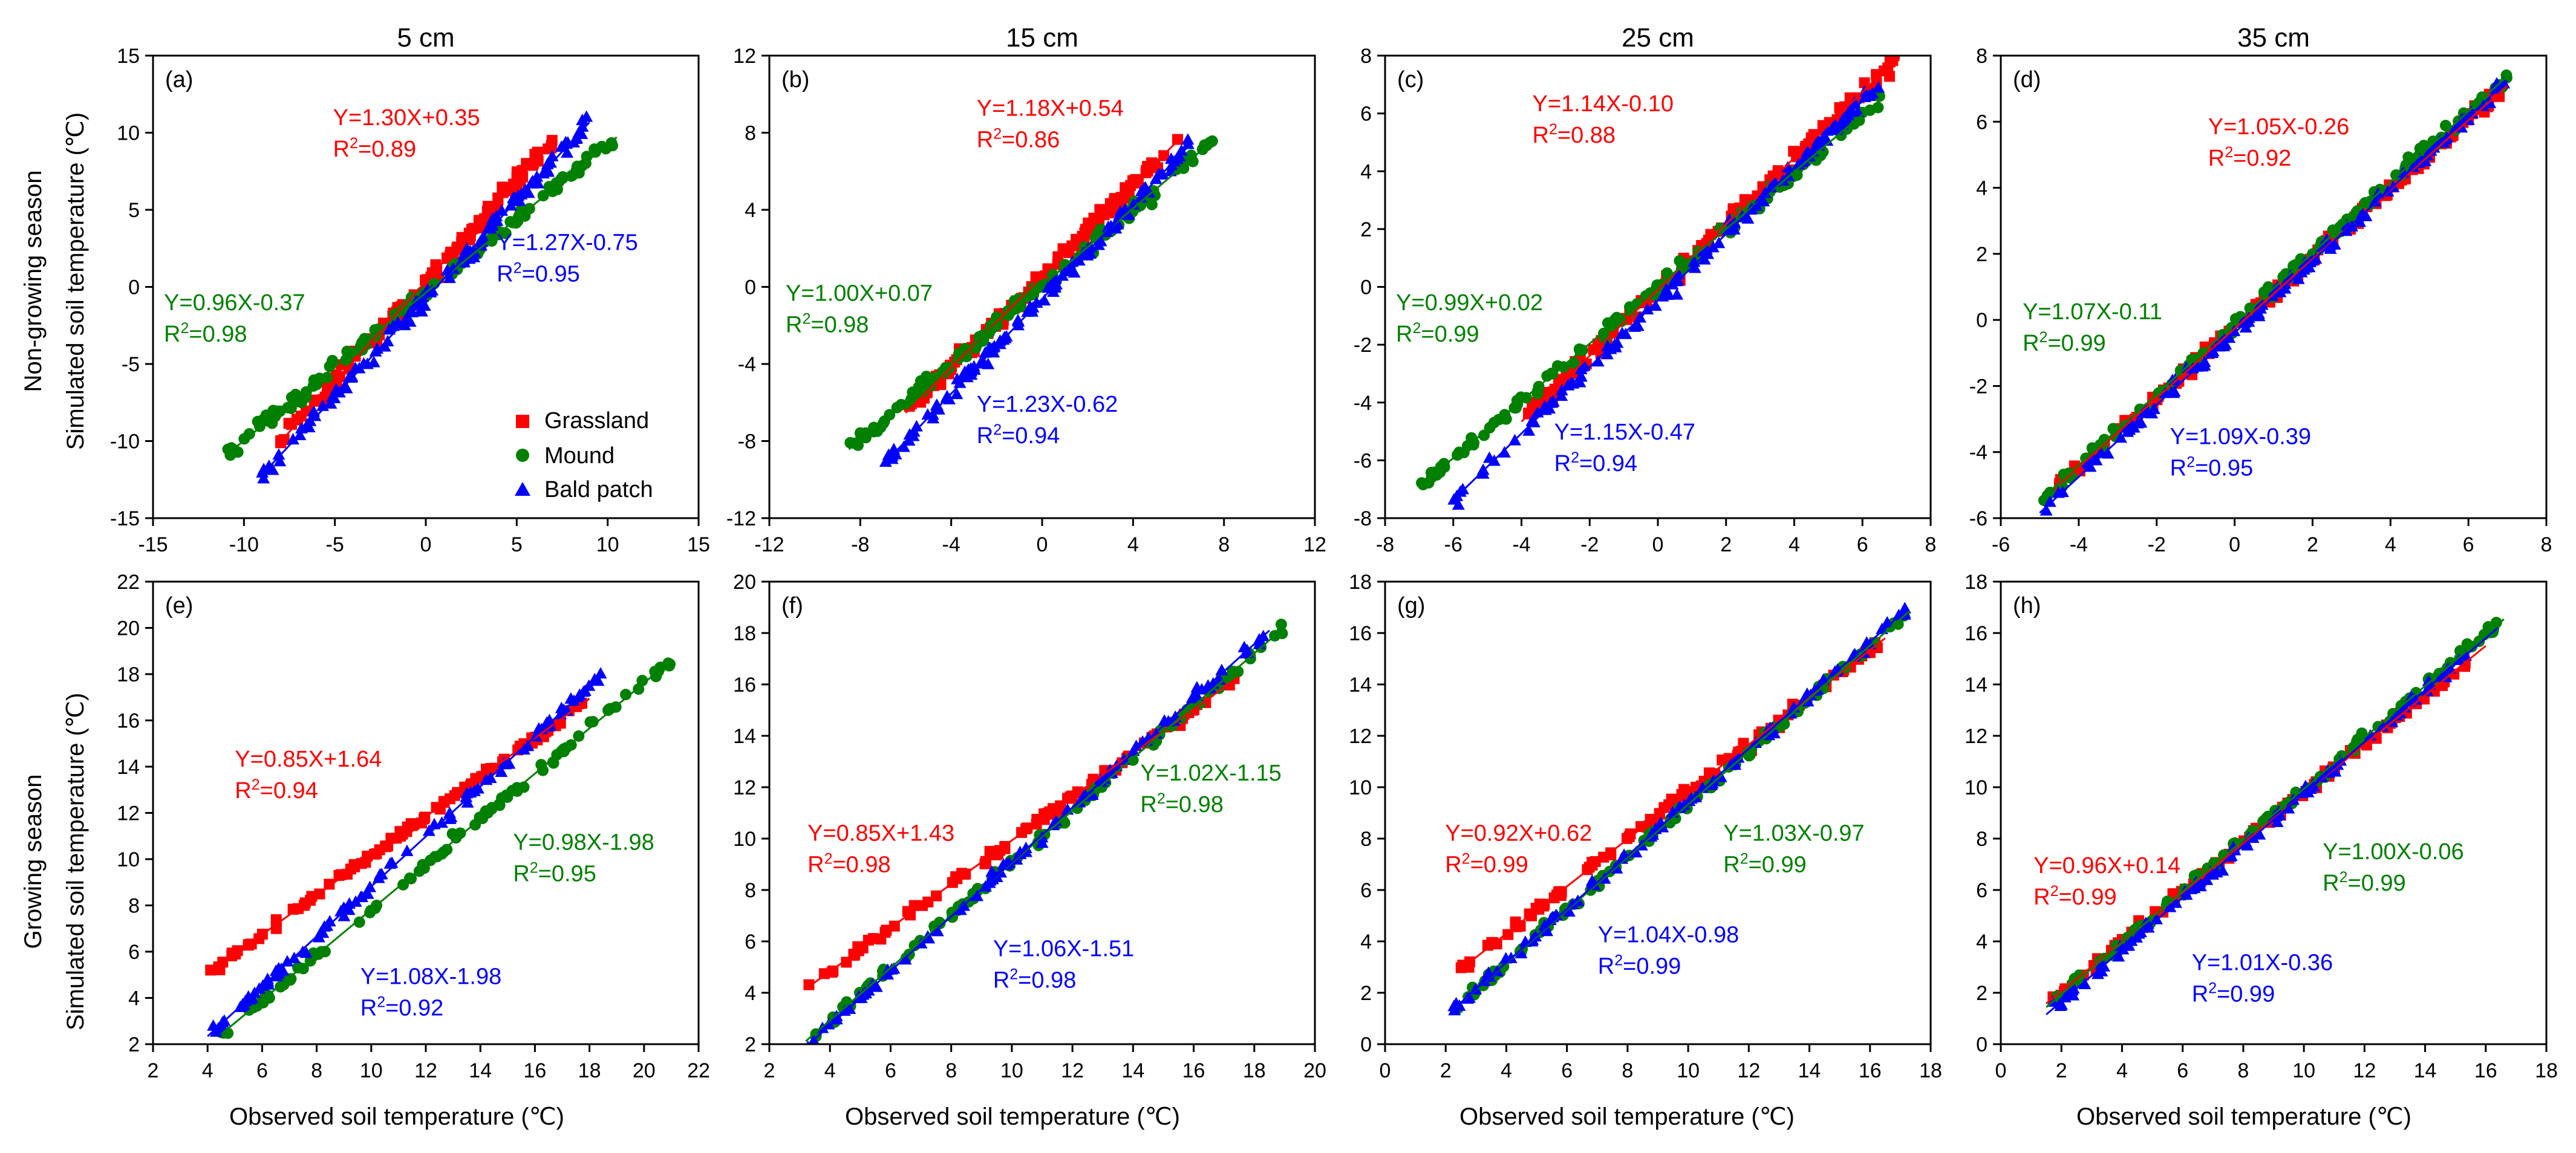 The width and height of the screenshot is (2576, 1153). I want to click on x-tick-label: 6, so click(262, 1070).